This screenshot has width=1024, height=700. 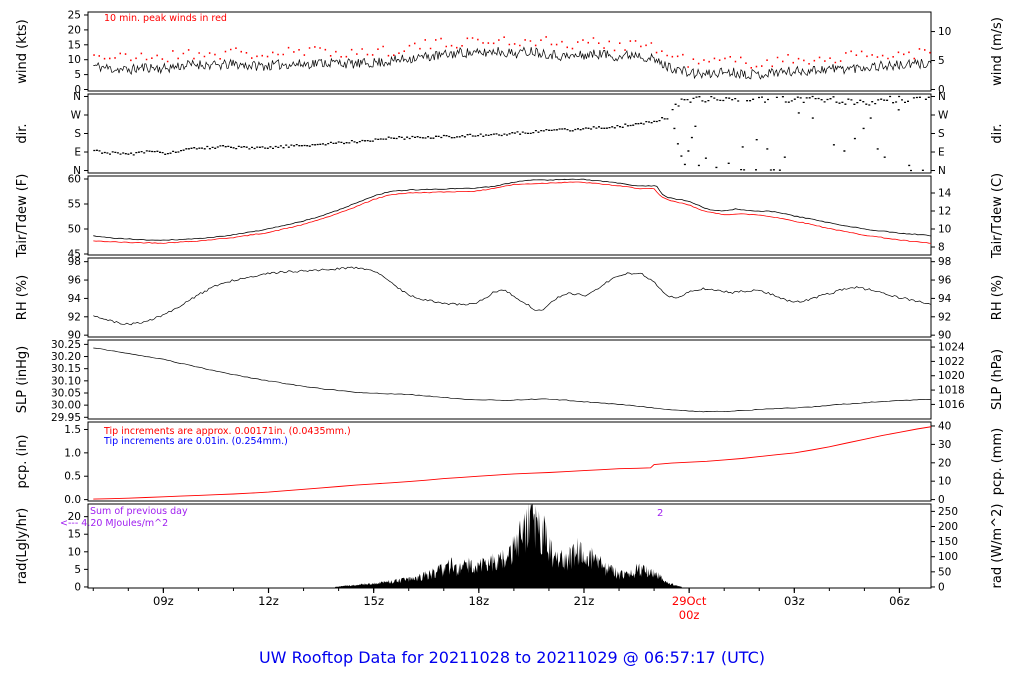 I want to click on axis-label-left-dir: dir., so click(x=22, y=133).